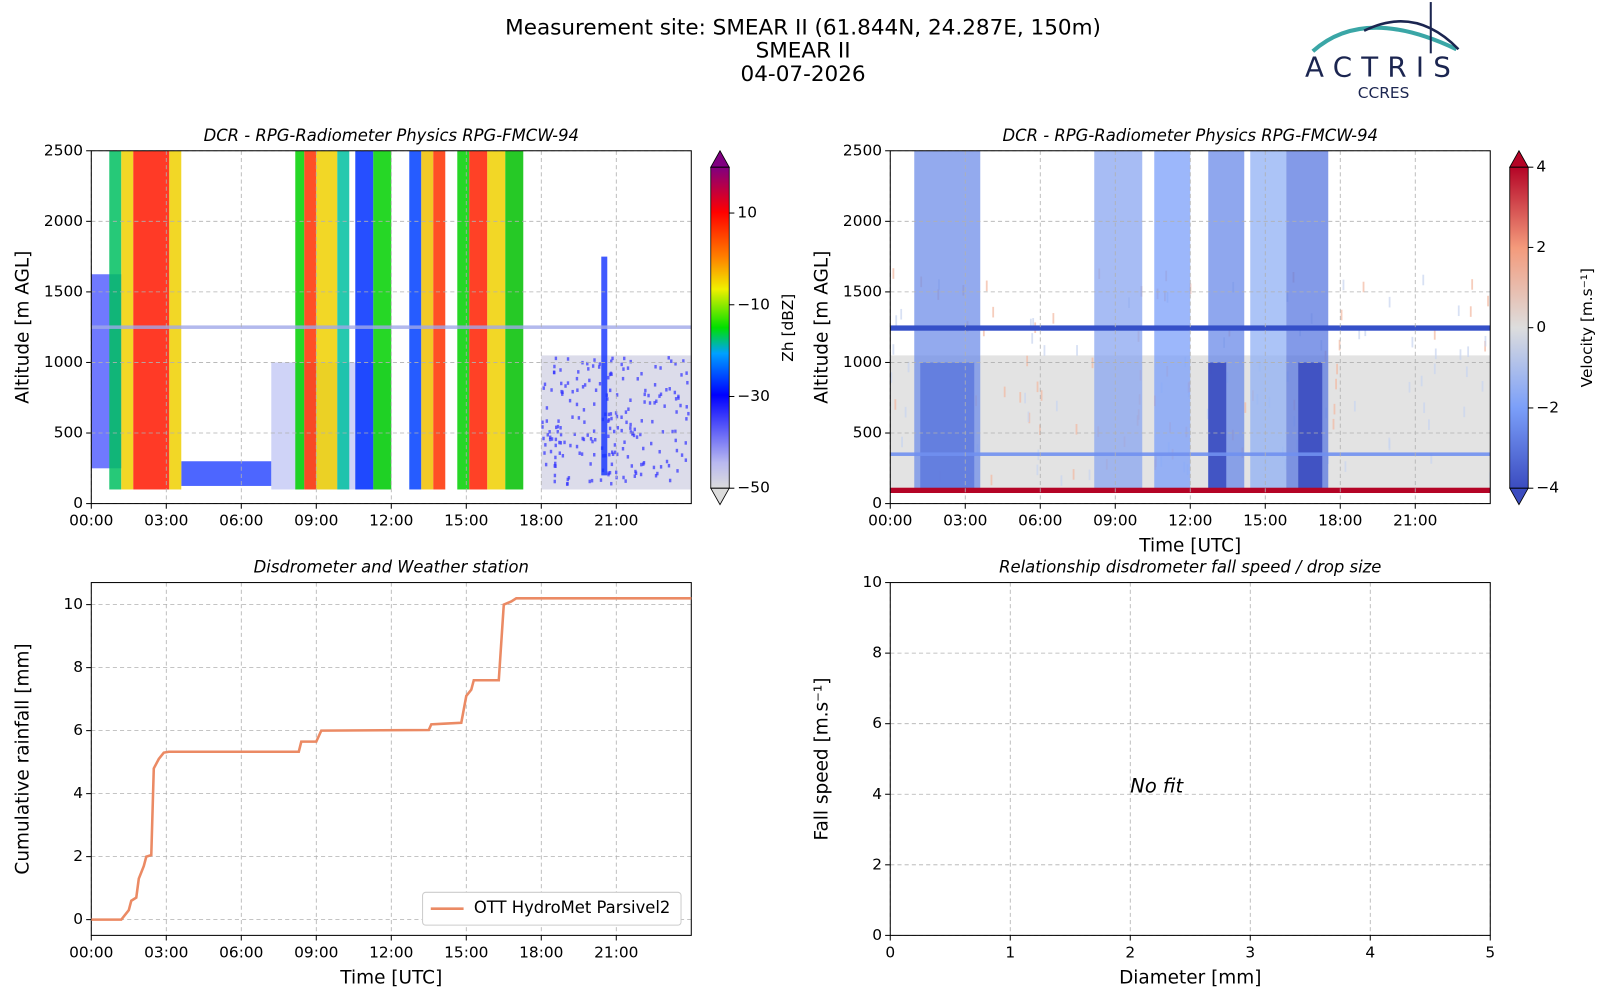  Describe the element at coordinates (1587, 327) in the screenshot. I see `colorbar-label: Velocity [m.s⁻¹]` at that location.